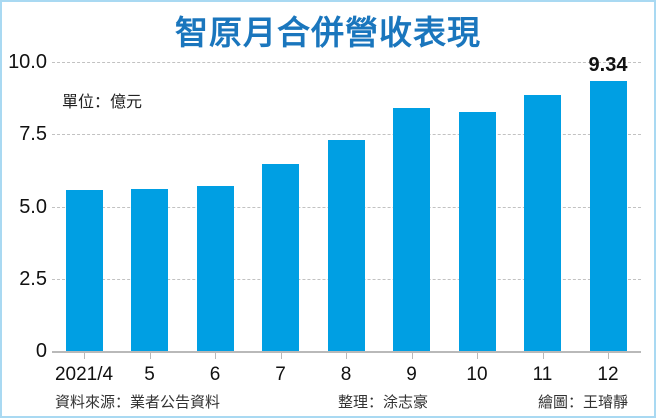 The image size is (656, 418). What do you see at coordinates (33, 207) in the screenshot?
I see `y-tick-5: 5.0` at bounding box center [33, 207].